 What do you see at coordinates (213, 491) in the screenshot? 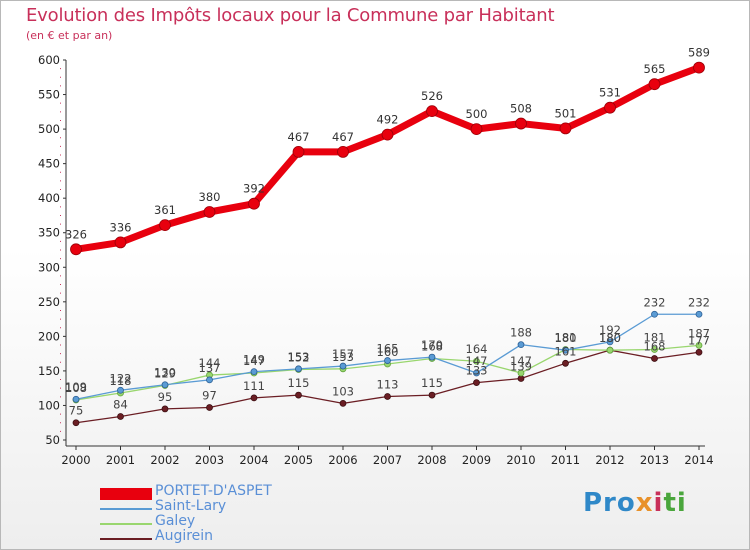
I see `legend-label: PORTET-D'ASPET` at bounding box center [213, 491].